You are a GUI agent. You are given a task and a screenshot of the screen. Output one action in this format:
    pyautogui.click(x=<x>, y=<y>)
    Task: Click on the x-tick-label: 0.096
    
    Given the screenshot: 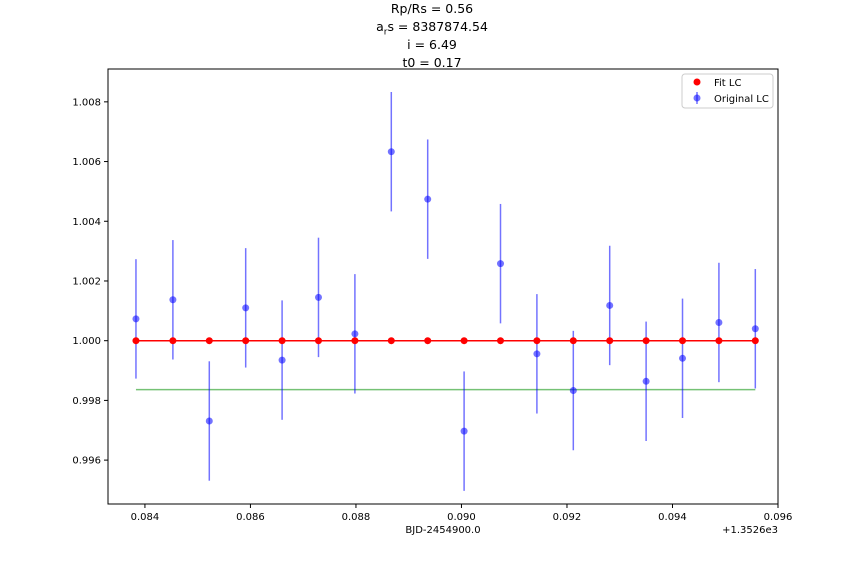 What is the action you would take?
    pyautogui.click(x=778, y=517)
    